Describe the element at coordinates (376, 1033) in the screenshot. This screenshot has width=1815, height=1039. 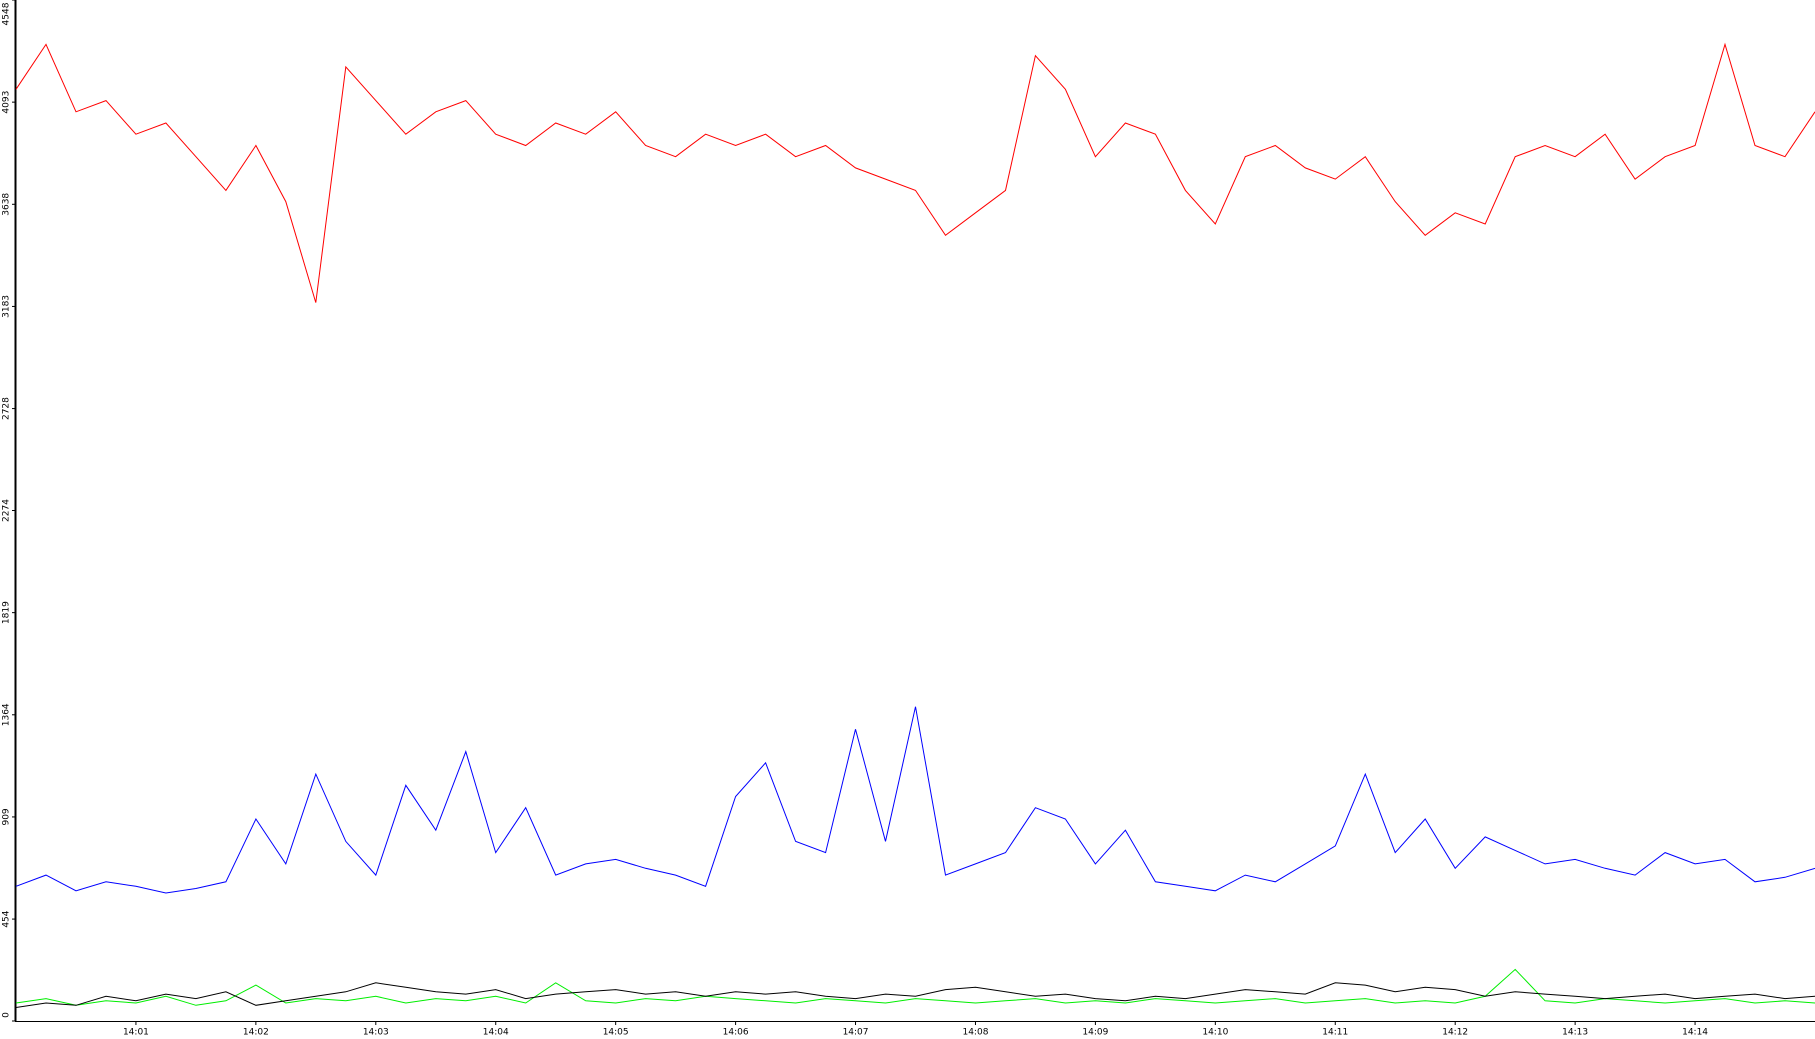
I see `x-tick-label: 14:03` at that location.